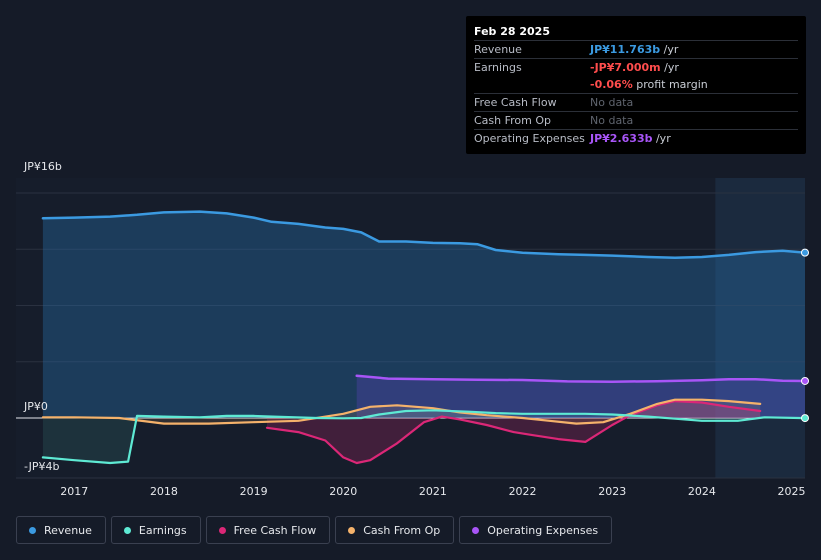 This screenshot has height=560, width=821. Describe the element at coordinates (612, 491) in the screenshot. I see `x-tick-label: 2023` at that location.